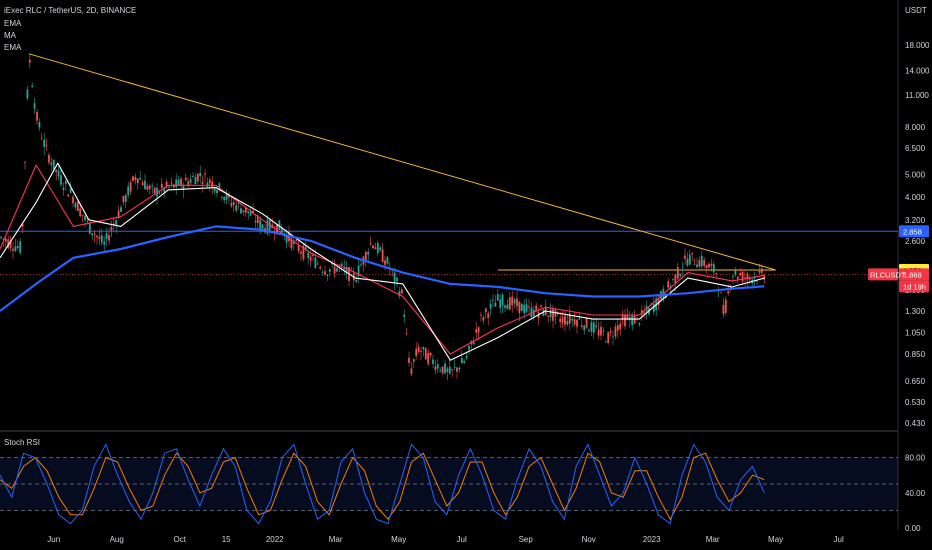 Image resolution: width=932 pixels, height=550 pixels. What do you see at coordinates (10, 35) in the screenshot?
I see `legend-ma: MA` at bounding box center [10, 35].